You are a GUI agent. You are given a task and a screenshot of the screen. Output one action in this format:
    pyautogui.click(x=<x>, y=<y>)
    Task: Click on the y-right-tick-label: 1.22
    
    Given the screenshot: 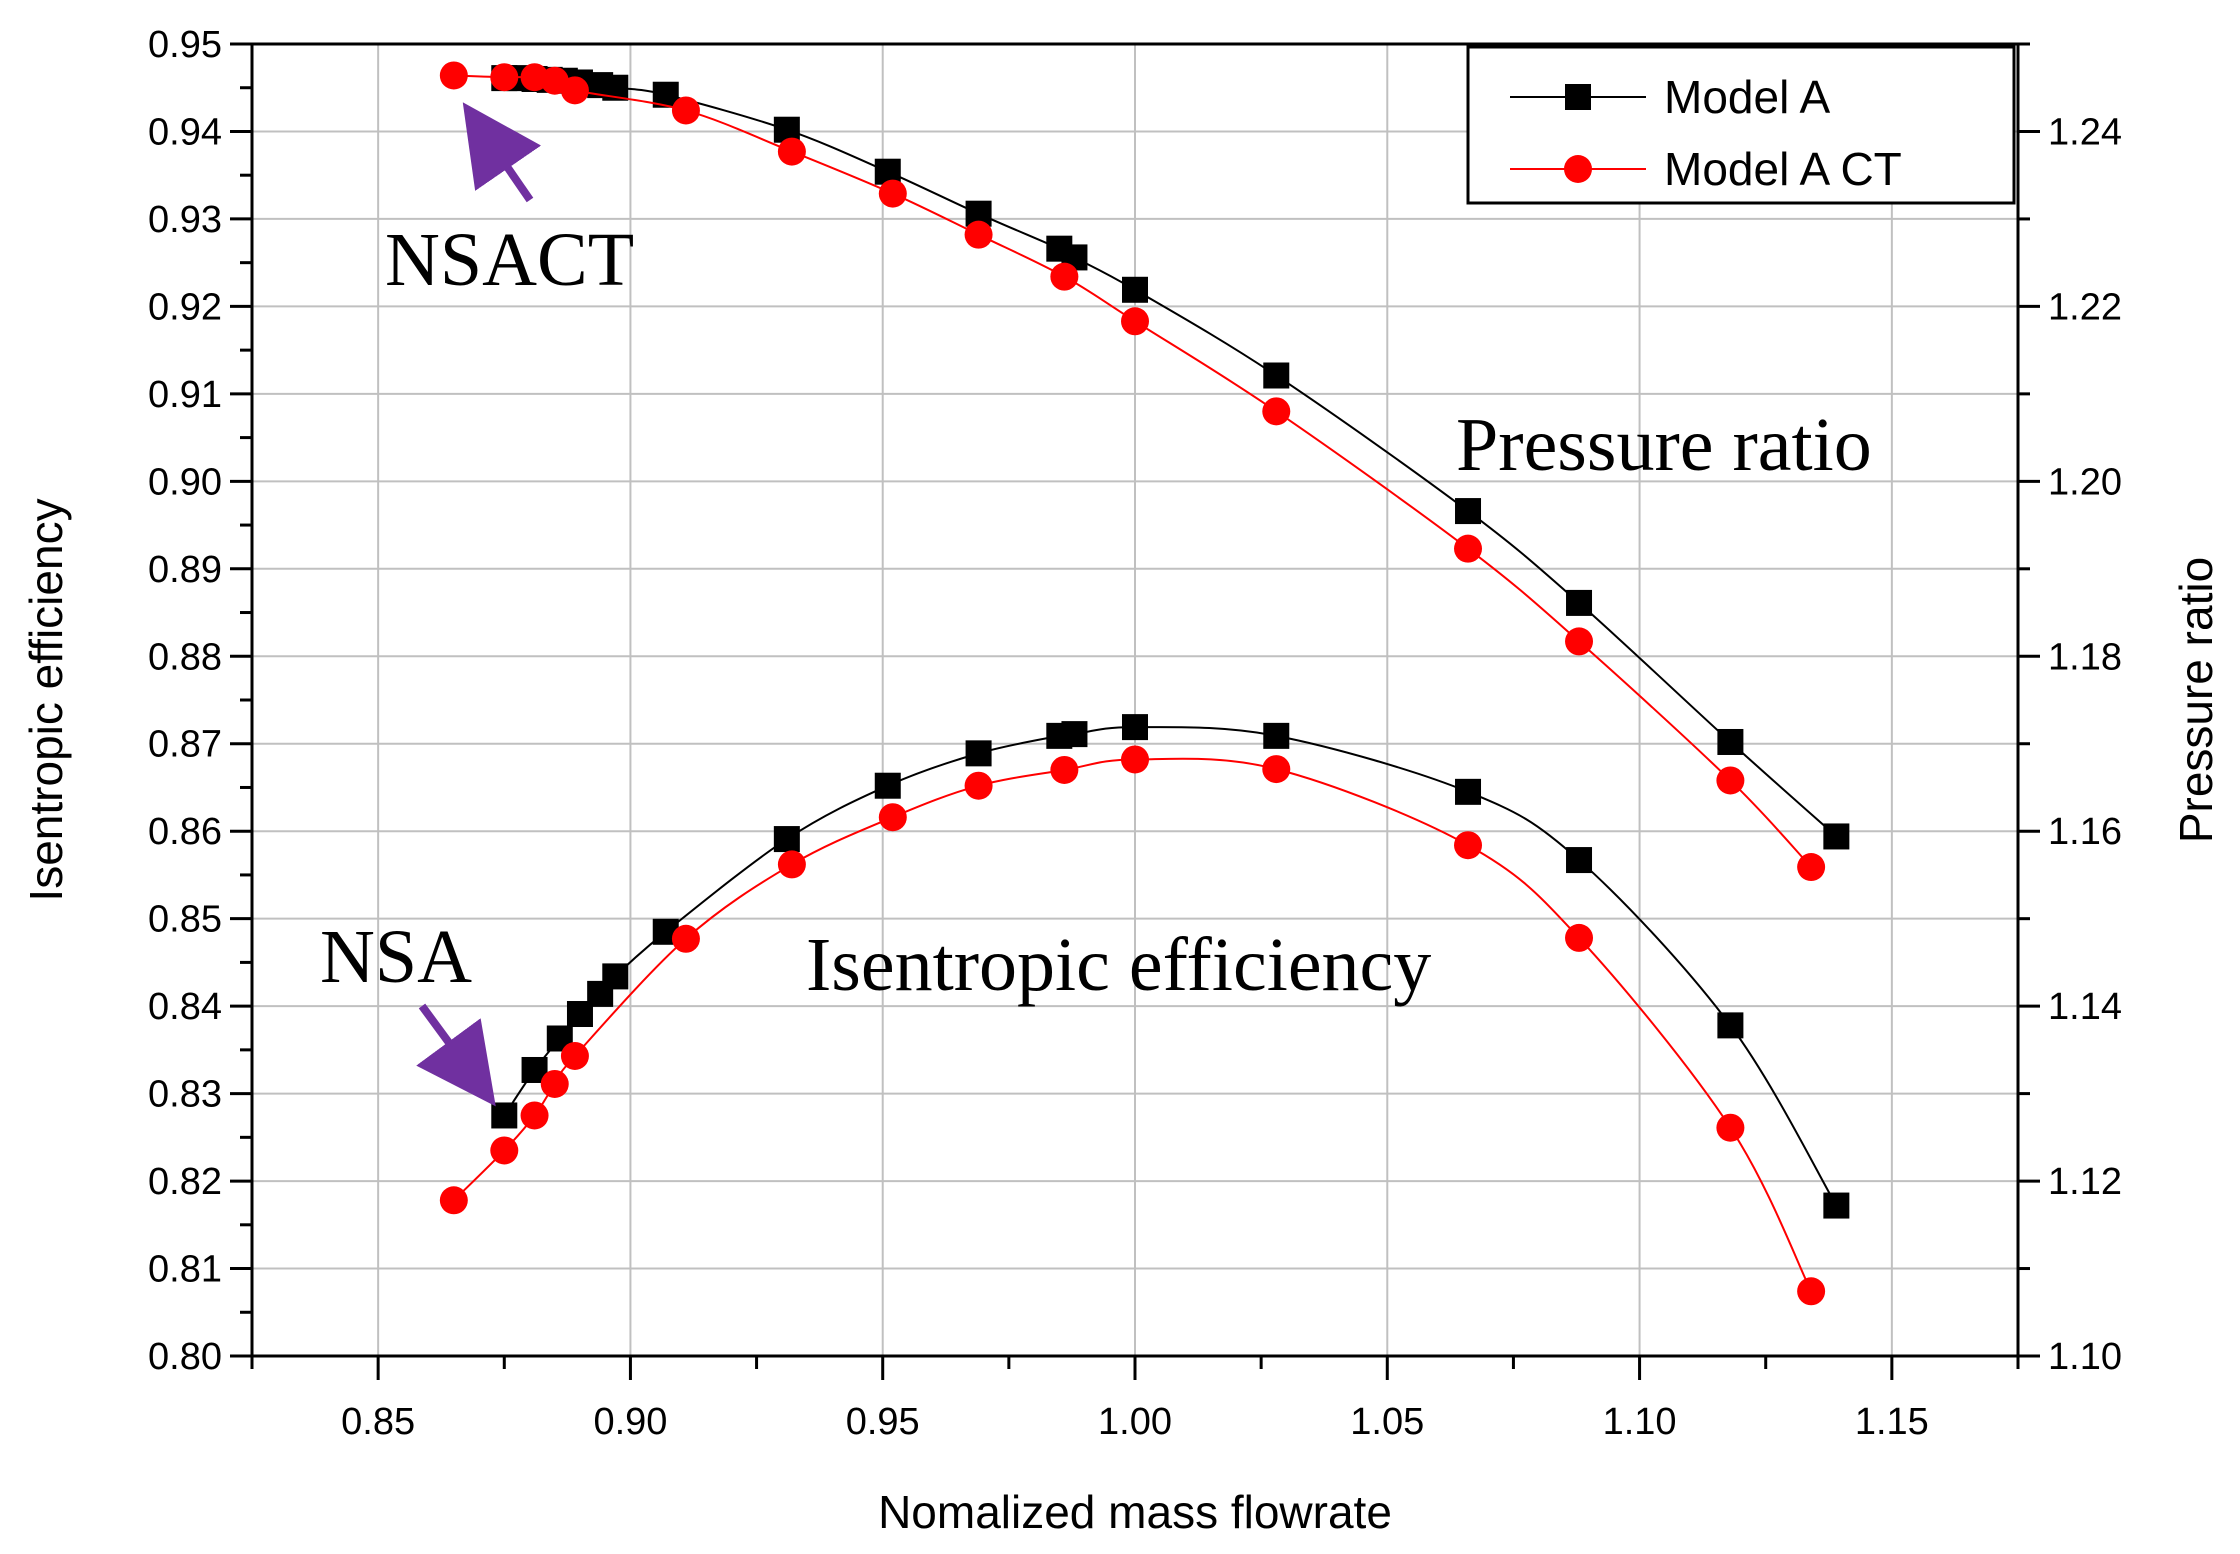 What is the action you would take?
    pyautogui.click(x=2085, y=307)
    